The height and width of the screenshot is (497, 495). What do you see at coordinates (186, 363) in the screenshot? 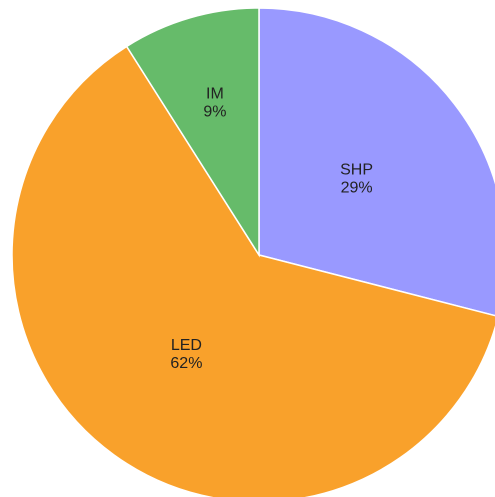
I see `slice-value-label: 62%` at bounding box center [186, 363].